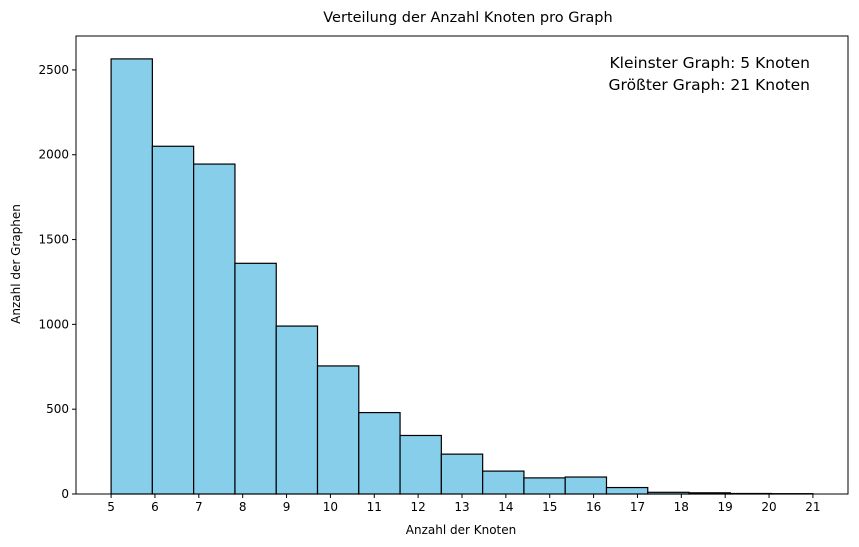  Describe the element at coordinates (768, 507) in the screenshot. I see `x-tick-label: 20` at that location.